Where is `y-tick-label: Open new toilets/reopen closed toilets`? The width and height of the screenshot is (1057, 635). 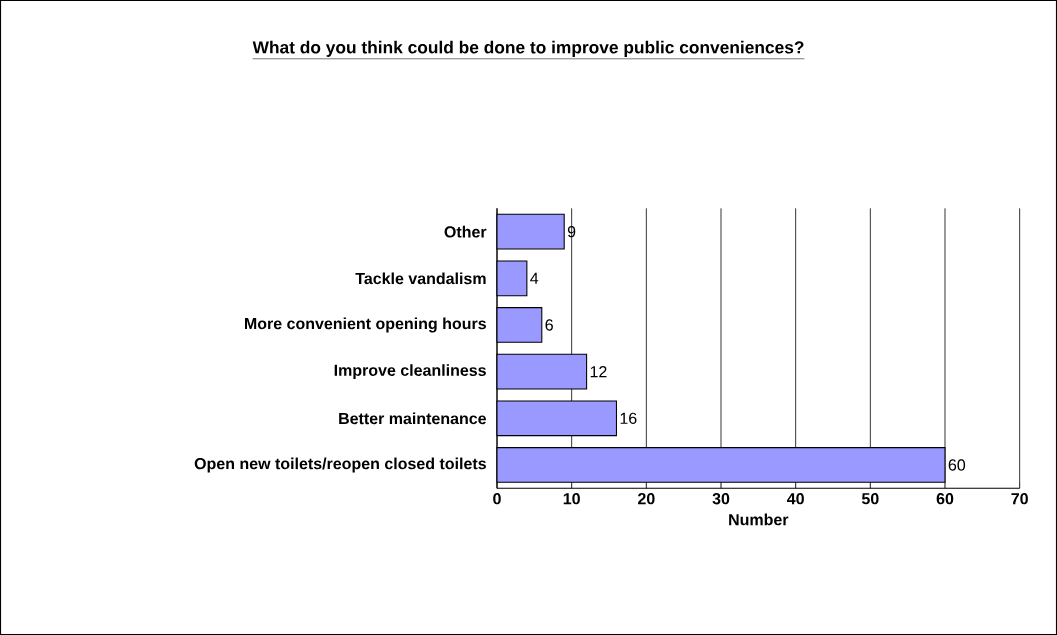 y-tick-label: Open new toilets/reopen closed toilets is located at coordinates (340, 465).